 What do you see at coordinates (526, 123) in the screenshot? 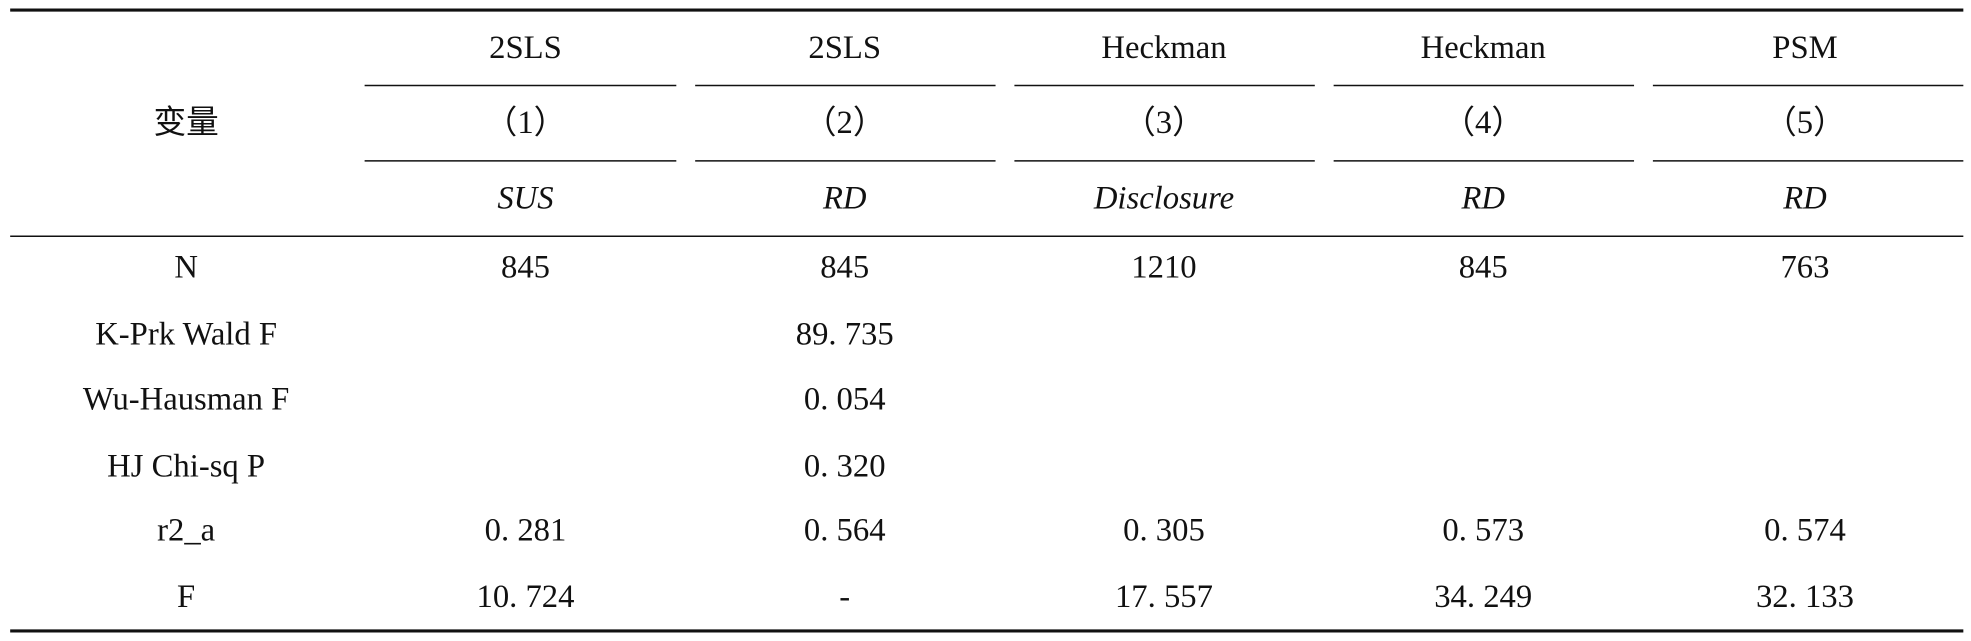
I see `model-number: （1）` at bounding box center [526, 123].